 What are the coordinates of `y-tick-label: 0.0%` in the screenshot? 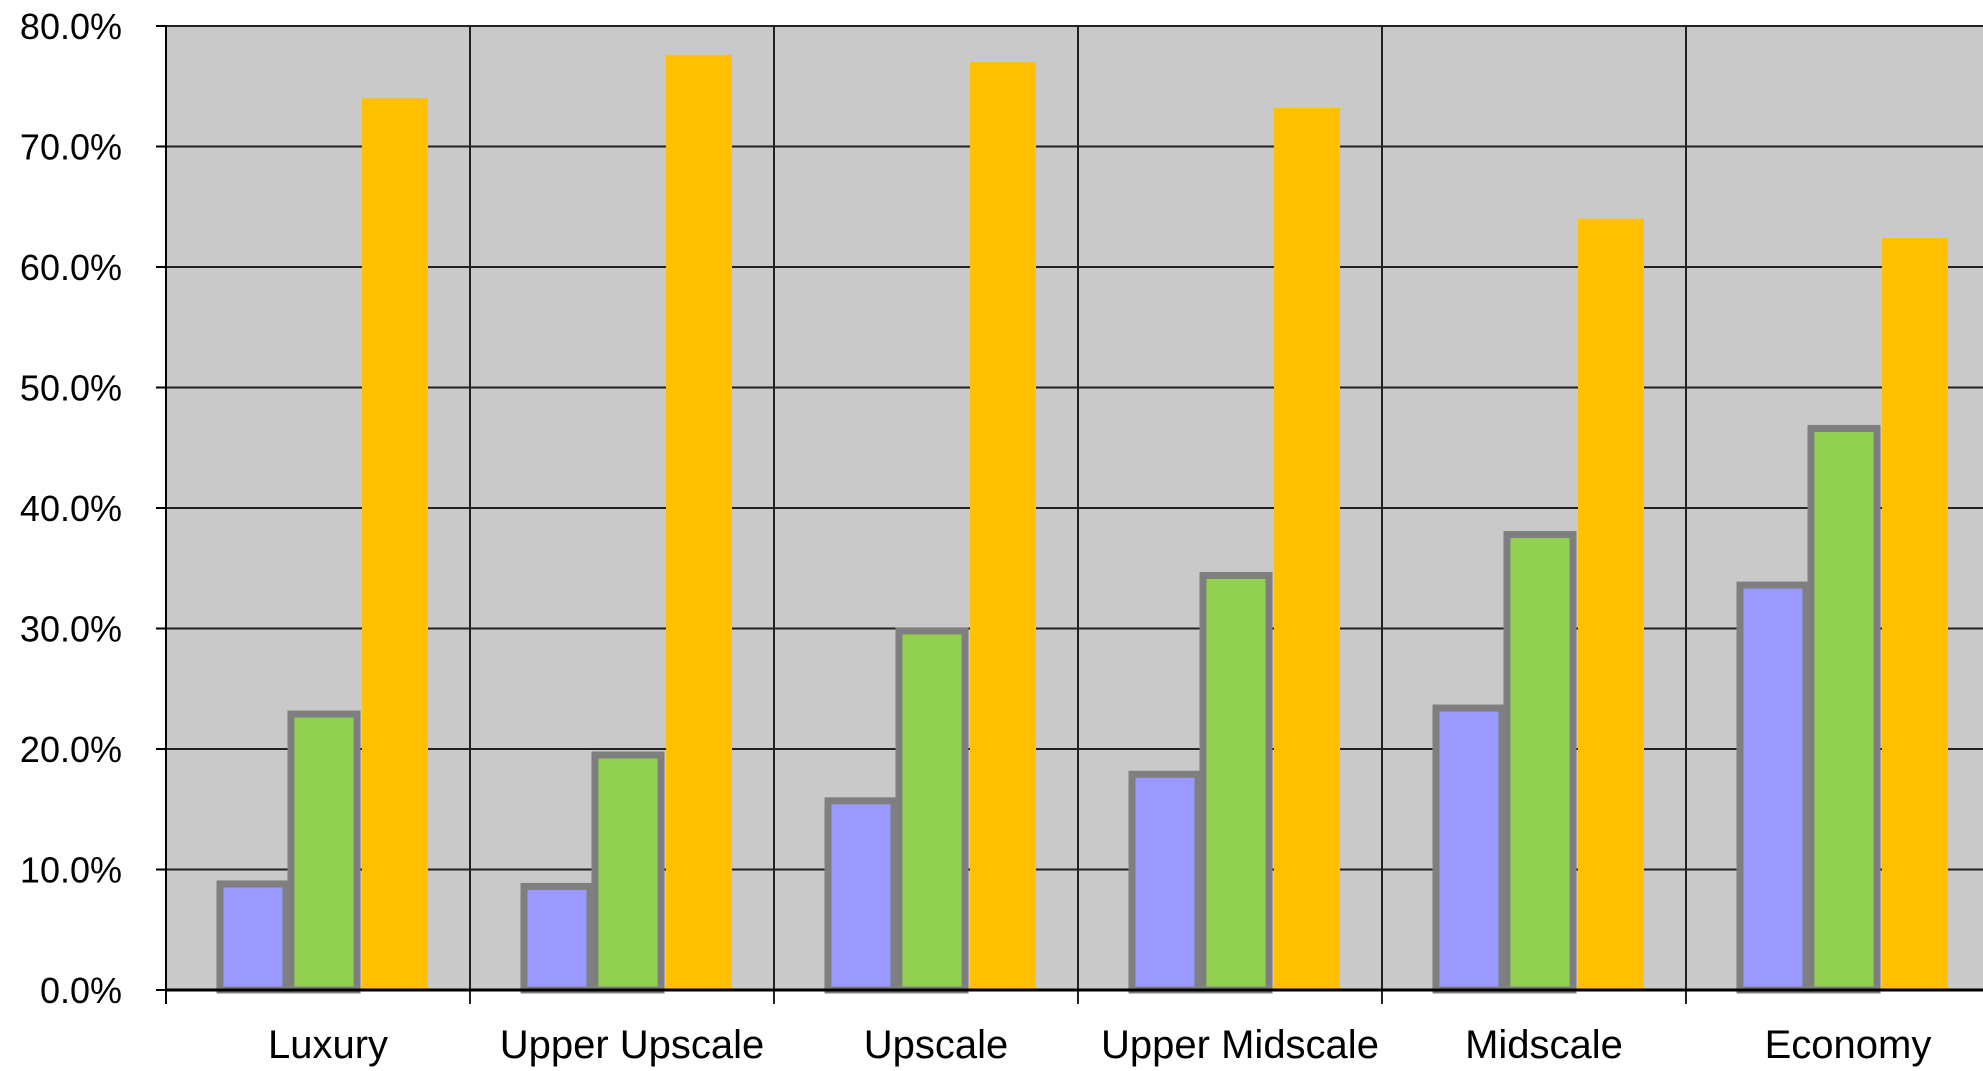 It's located at (81, 990).